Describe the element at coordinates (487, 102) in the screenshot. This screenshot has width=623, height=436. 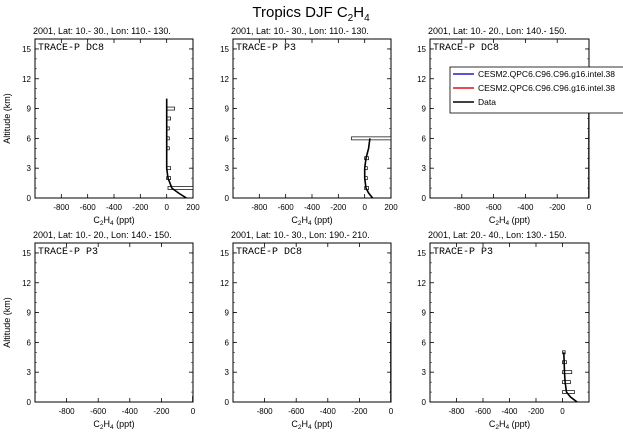
I see `legend-label: Data` at that location.